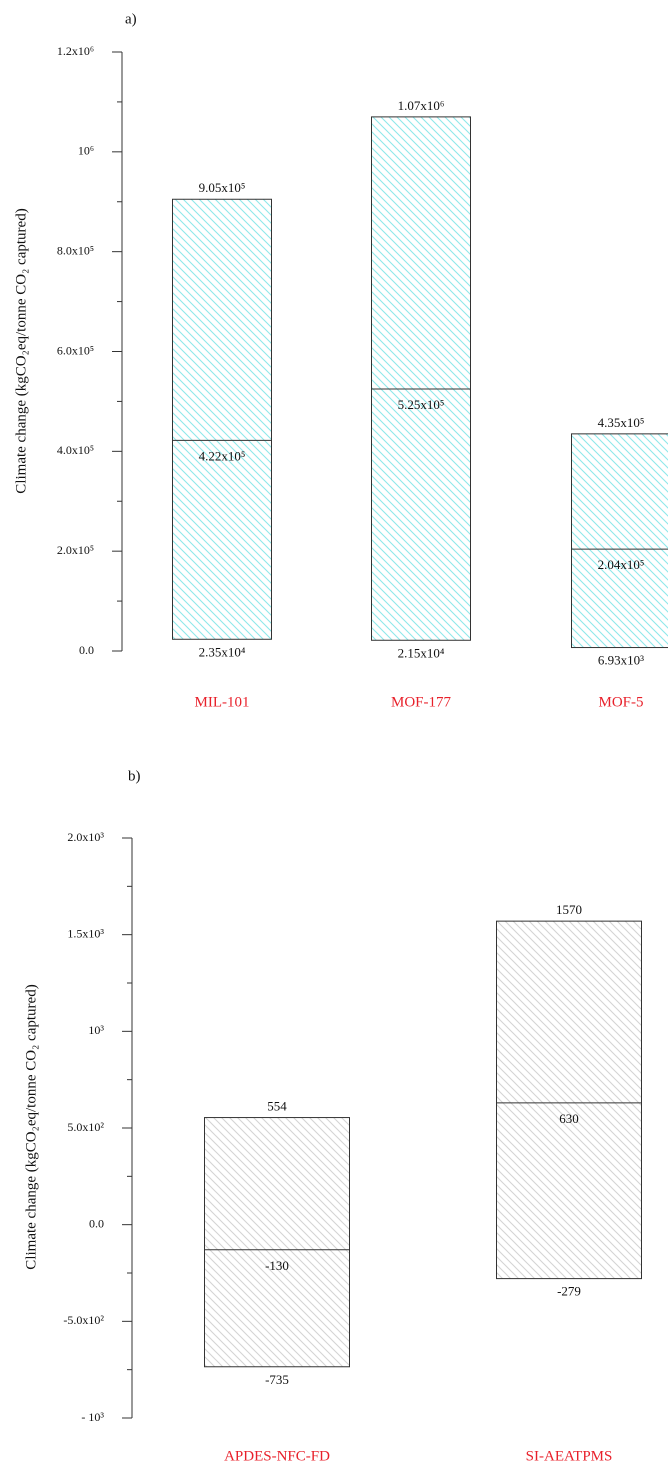 The height and width of the screenshot is (1466, 668). Describe the element at coordinates (134, 776) in the screenshot. I see `panel-label: b)` at that location.